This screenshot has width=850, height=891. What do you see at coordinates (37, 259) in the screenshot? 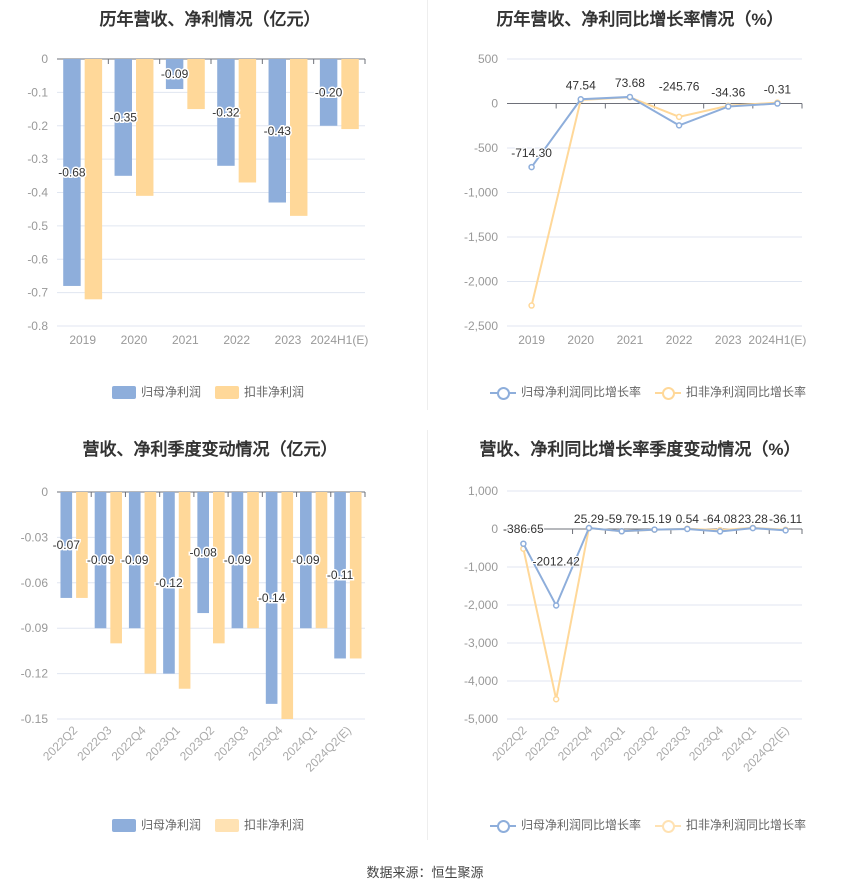
I see `y-tick-label: -0.6` at bounding box center [37, 259].